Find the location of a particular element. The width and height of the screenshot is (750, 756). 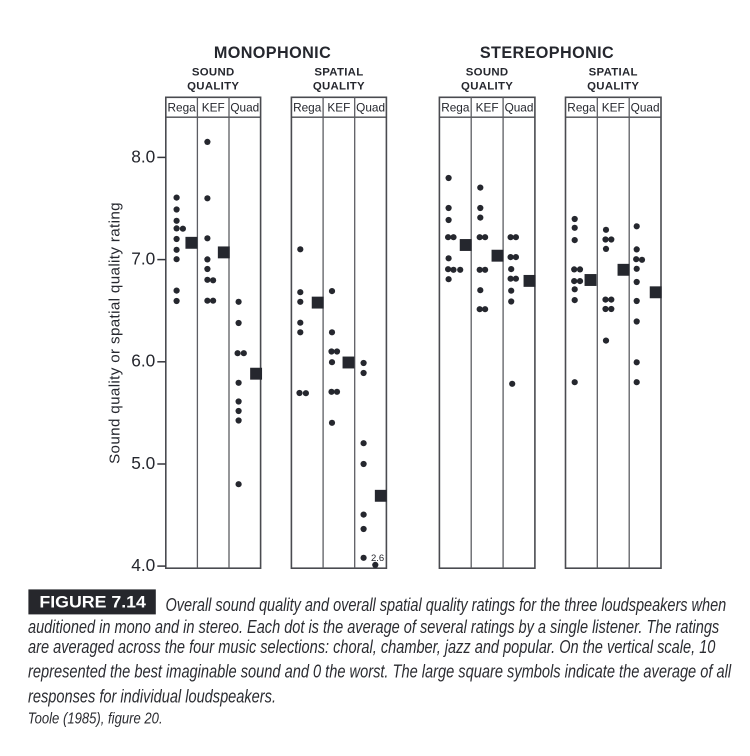

svg-text: 2.6 is located at coordinates (377, 558).